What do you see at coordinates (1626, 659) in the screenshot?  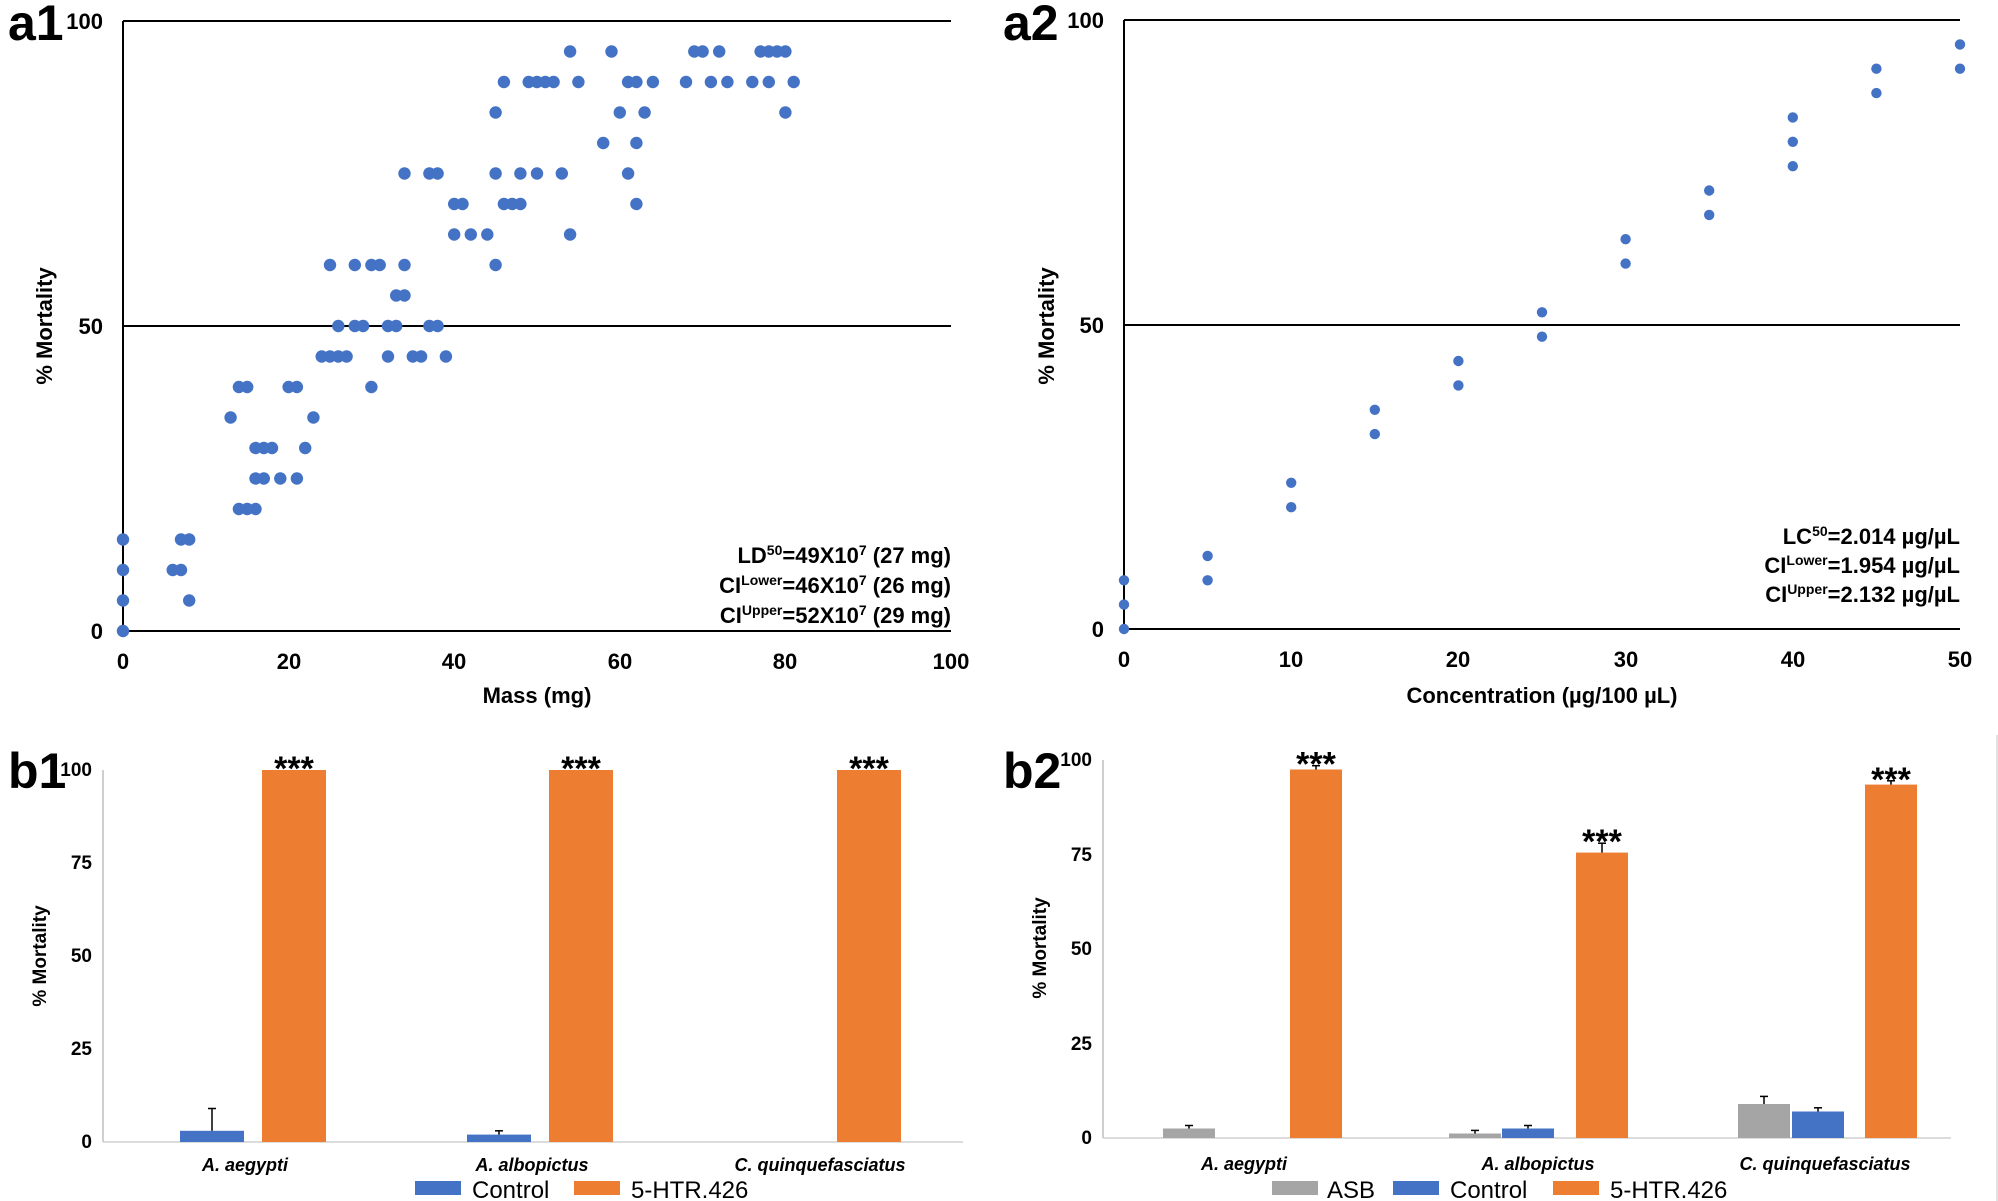 I see `a2-x-tick-30: 30` at bounding box center [1626, 659].